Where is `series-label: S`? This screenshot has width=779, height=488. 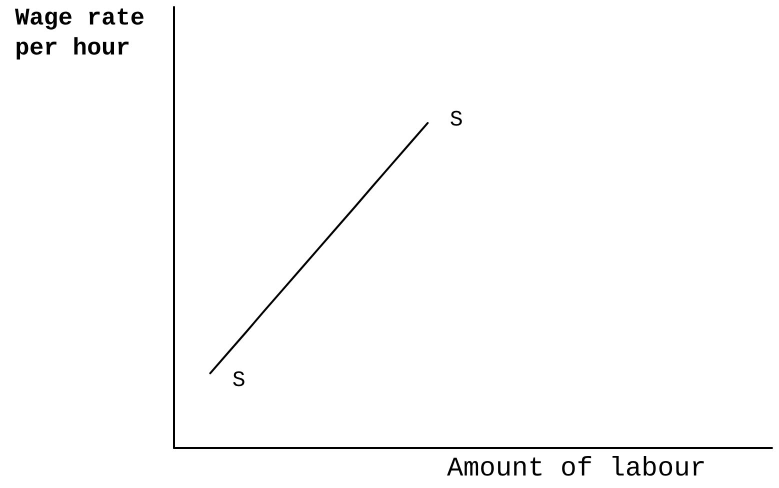
series-label: S is located at coordinates (239, 380).